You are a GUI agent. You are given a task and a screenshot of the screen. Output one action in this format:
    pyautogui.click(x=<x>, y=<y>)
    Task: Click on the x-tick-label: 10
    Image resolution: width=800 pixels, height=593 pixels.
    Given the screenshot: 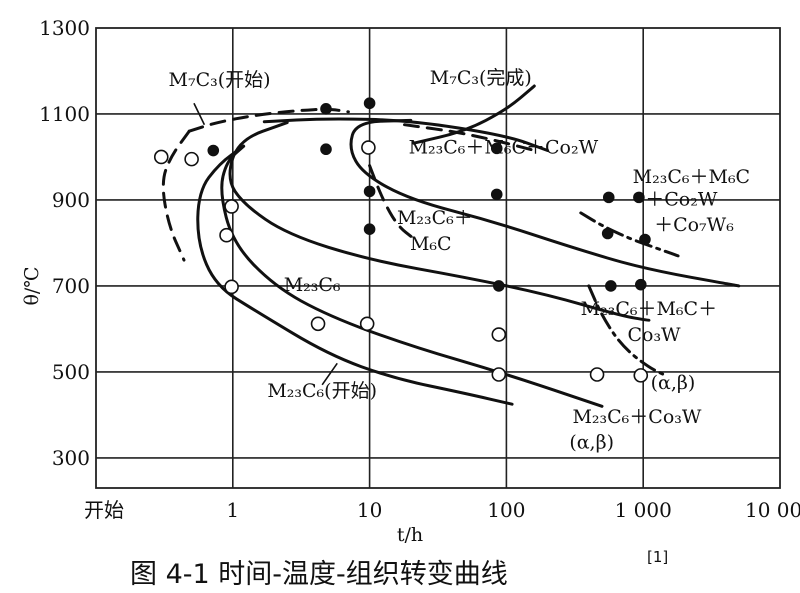 What is the action you would take?
    pyautogui.click(x=369, y=510)
    